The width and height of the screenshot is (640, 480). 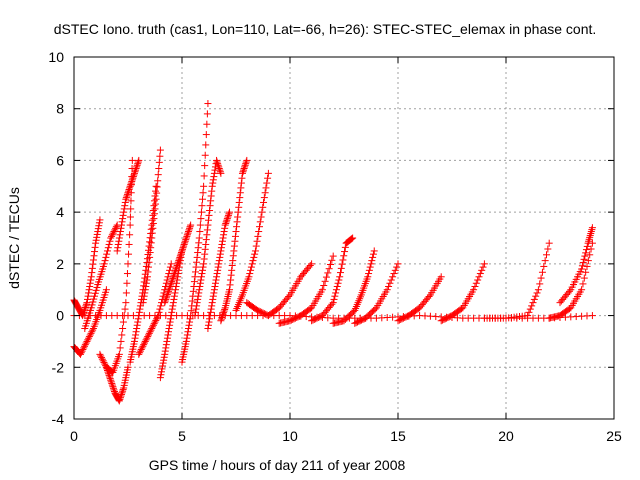 What do you see at coordinates (398, 436) in the screenshot?
I see `x-tick-label: 15` at bounding box center [398, 436].